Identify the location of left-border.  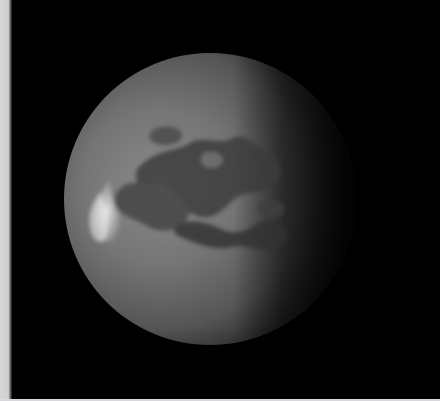
(6, 200).